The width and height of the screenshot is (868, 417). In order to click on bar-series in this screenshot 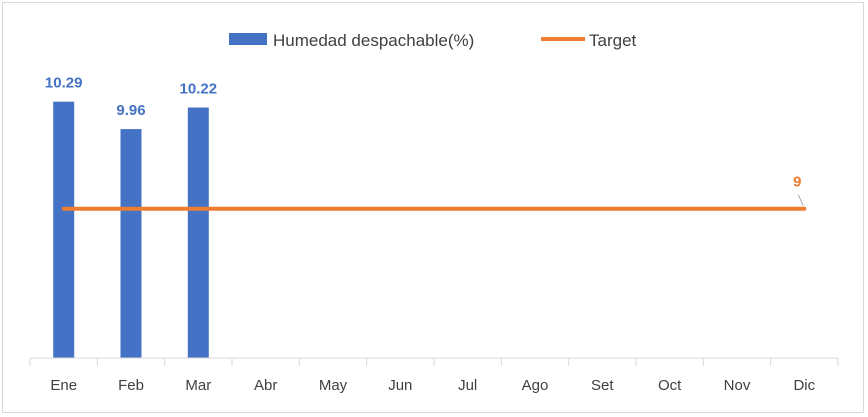, I will do `click(131, 229)`.